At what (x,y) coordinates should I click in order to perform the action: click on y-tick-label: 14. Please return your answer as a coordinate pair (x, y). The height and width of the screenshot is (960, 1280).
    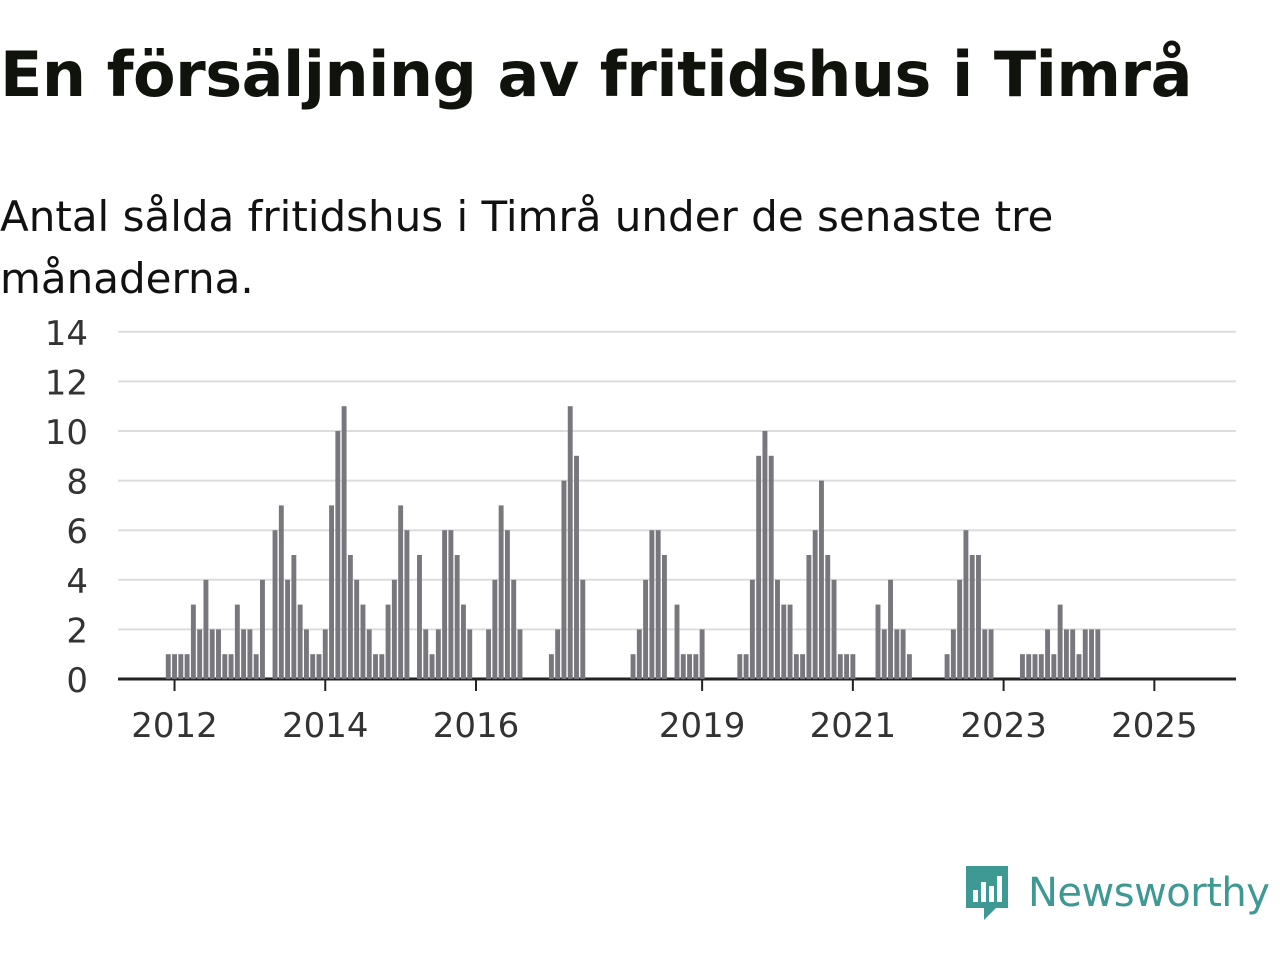
    Looking at the image, I should click on (66, 334).